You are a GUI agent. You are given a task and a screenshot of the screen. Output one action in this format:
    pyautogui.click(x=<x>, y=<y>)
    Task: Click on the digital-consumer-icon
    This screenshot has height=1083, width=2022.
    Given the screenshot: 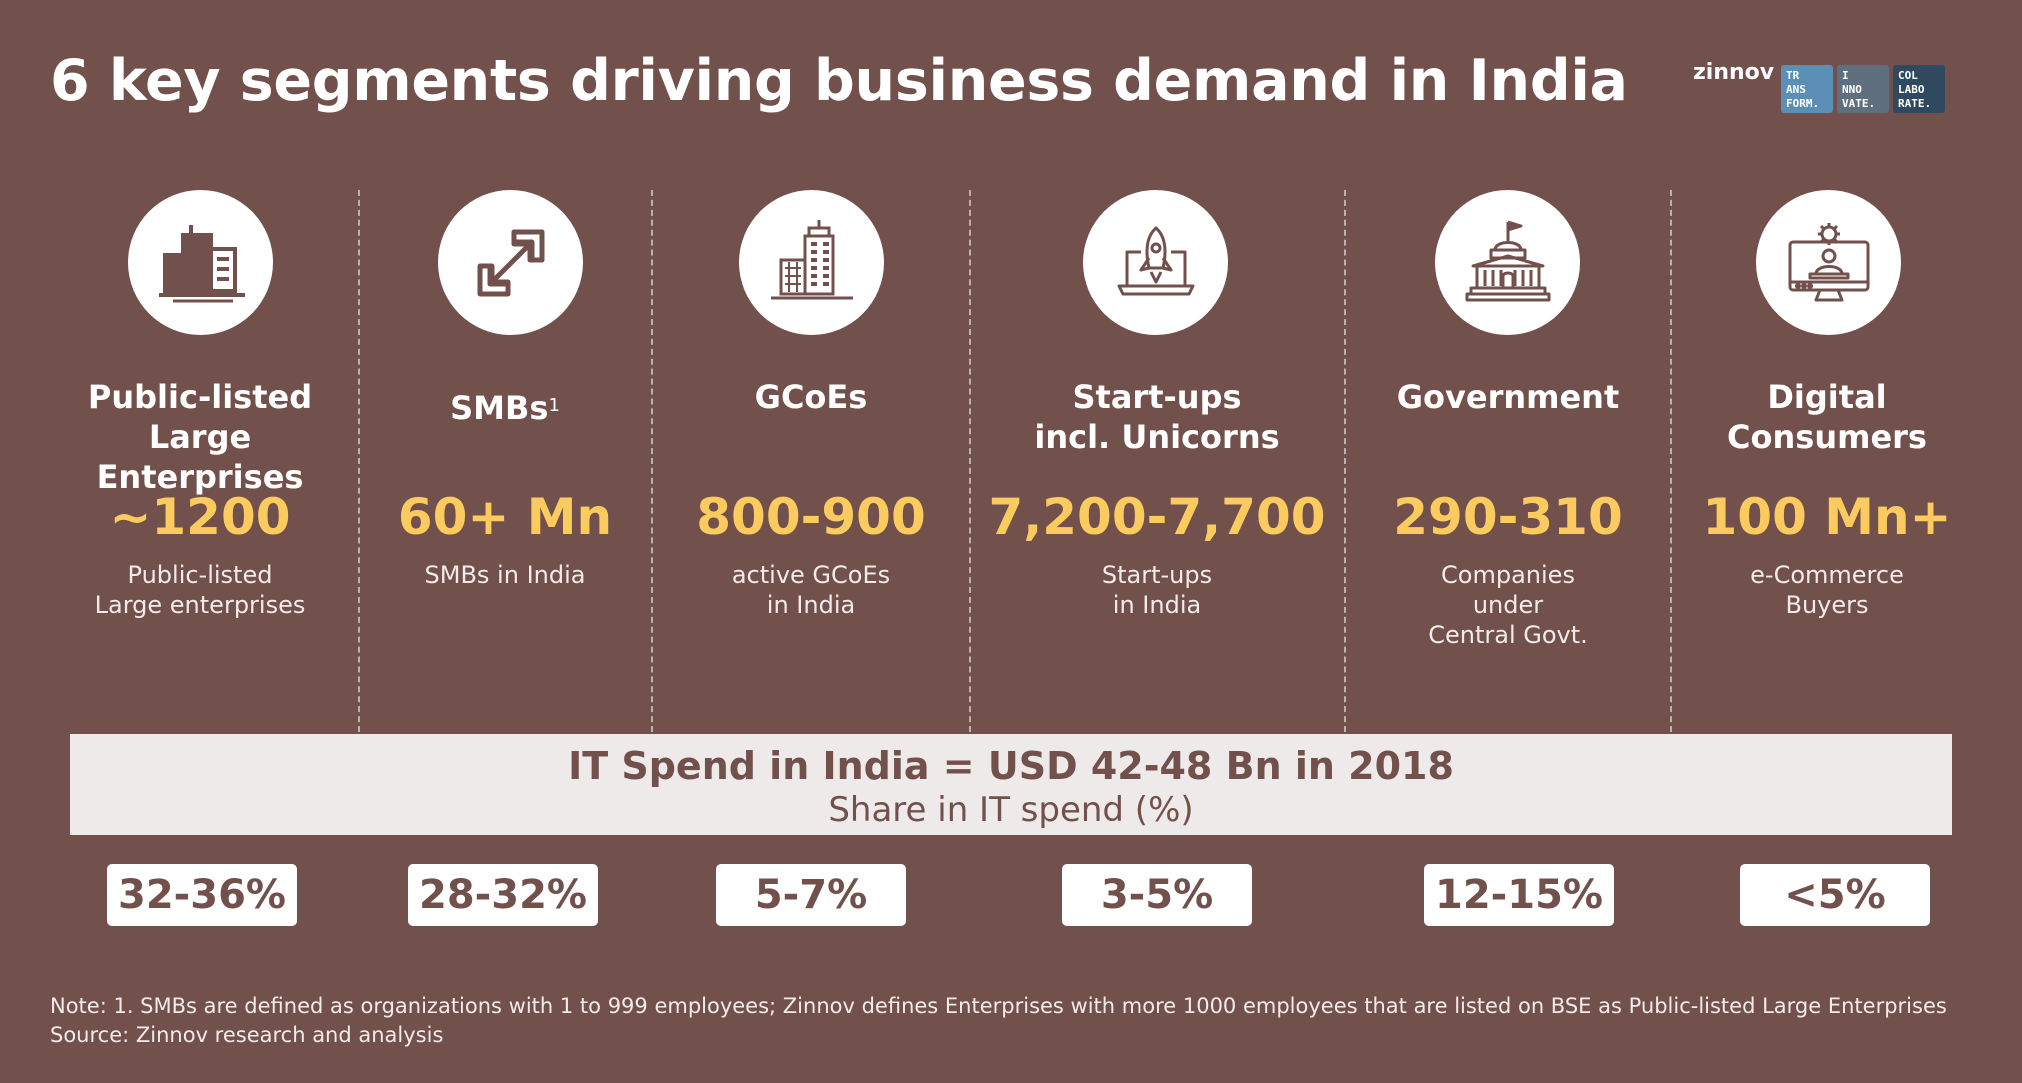 What is the action you would take?
    pyautogui.click(x=1828, y=262)
    